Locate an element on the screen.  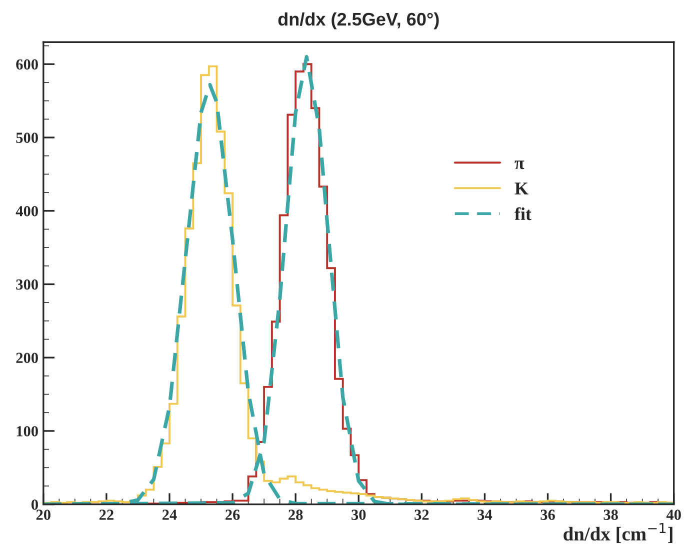
x-tick-label: 32 is located at coordinates (421, 515).